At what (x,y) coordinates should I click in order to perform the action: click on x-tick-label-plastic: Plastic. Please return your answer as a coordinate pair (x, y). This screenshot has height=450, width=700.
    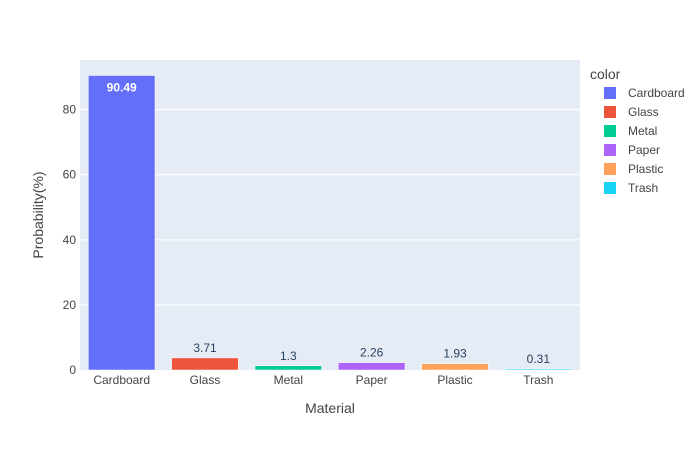
    Looking at the image, I should click on (454, 380).